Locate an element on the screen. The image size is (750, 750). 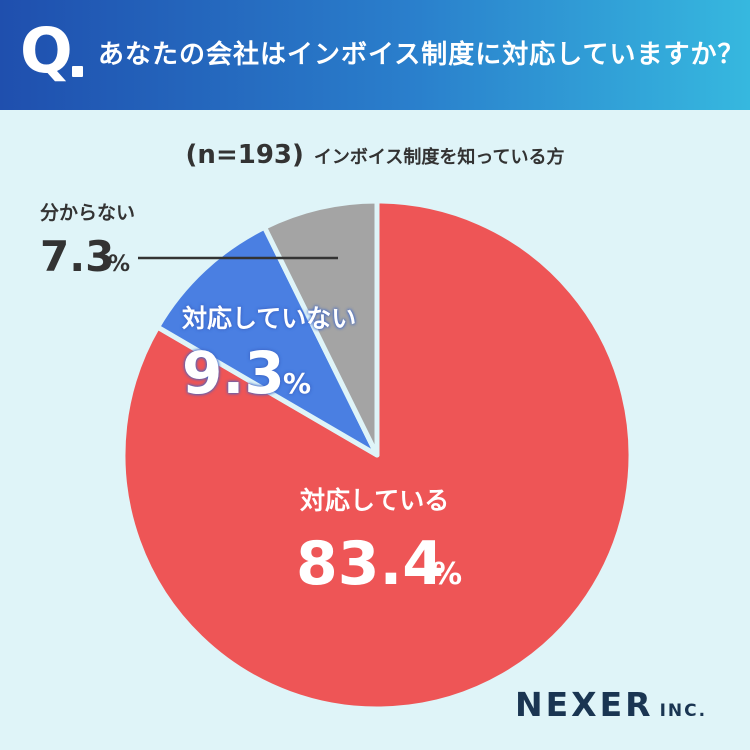
logo-suffix: INC. is located at coordinates (683, 711).